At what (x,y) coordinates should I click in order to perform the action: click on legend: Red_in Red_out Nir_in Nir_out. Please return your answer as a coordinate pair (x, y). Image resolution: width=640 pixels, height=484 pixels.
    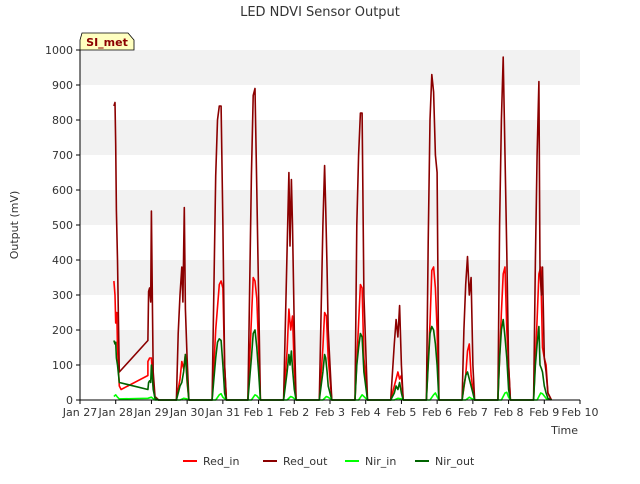
    Looking at the image, I should click on (329, 461).